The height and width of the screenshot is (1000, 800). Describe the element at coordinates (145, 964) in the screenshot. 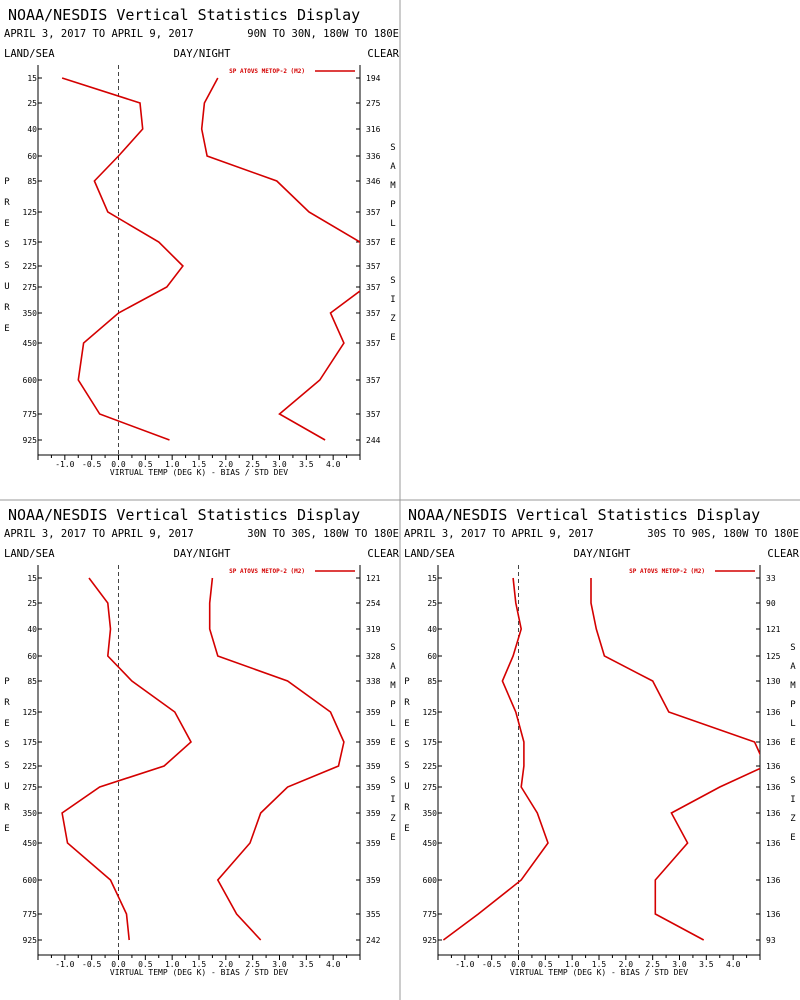

I see `x-tick-label: 0.5` at that location.